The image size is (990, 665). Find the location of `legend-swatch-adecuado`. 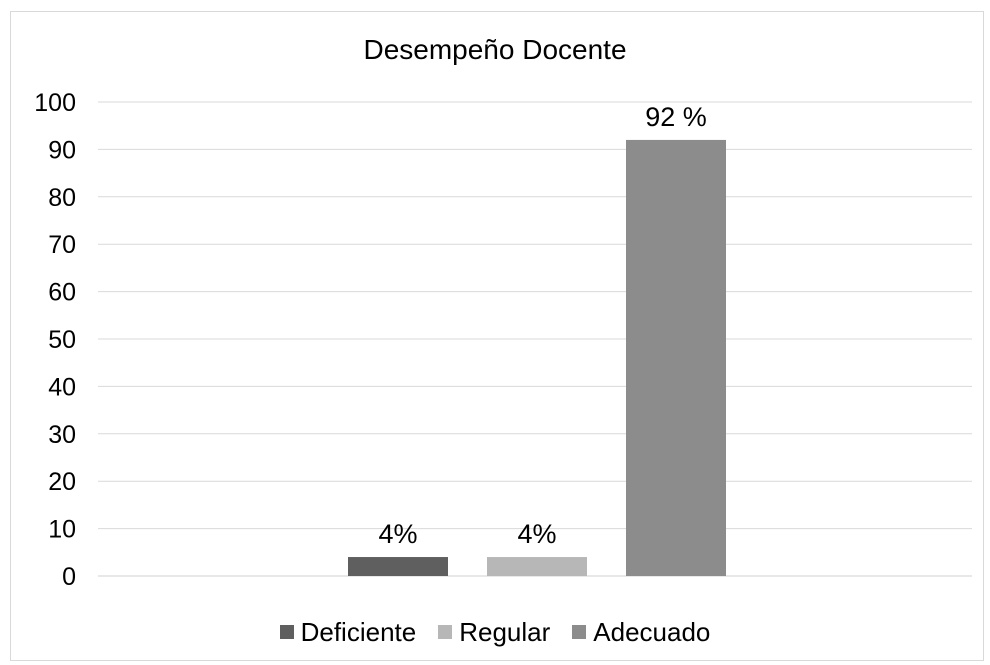

legend-swatch-adecuado is located at coordinates (579, 632).